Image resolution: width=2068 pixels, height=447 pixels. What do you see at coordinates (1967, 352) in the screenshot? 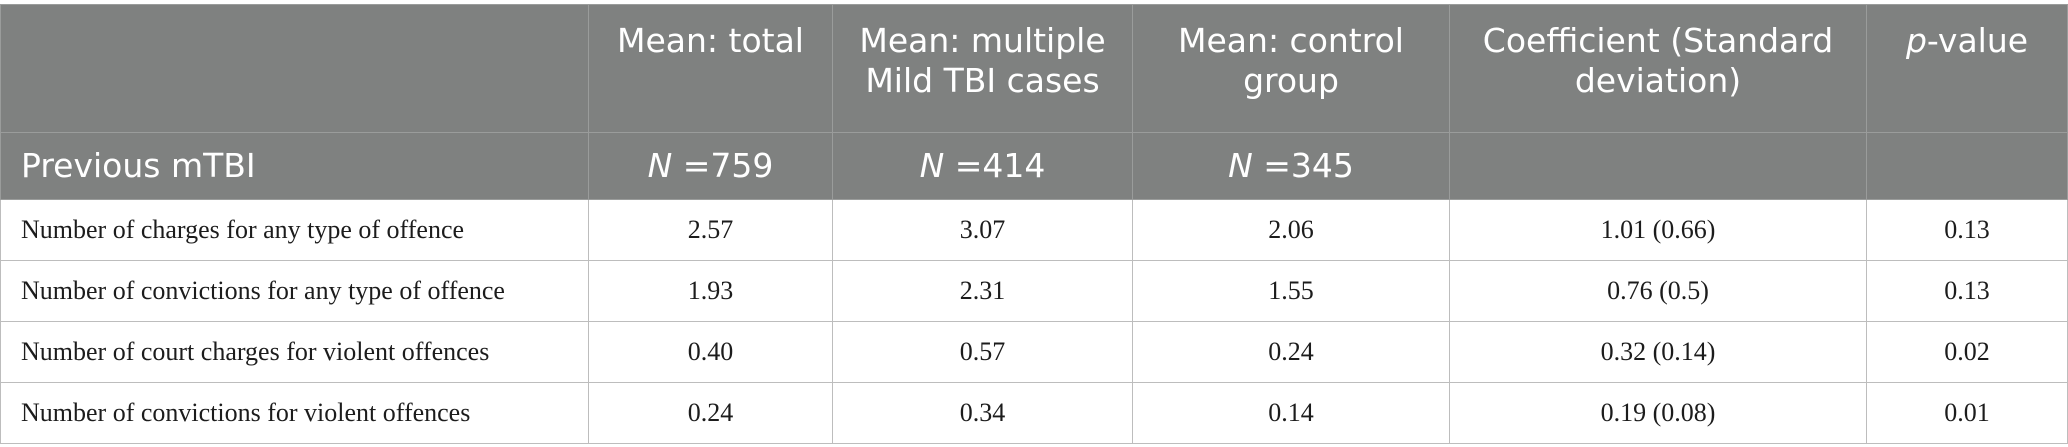
I see `cell-p-value: 0.02` at bounding box center [1967, 352].